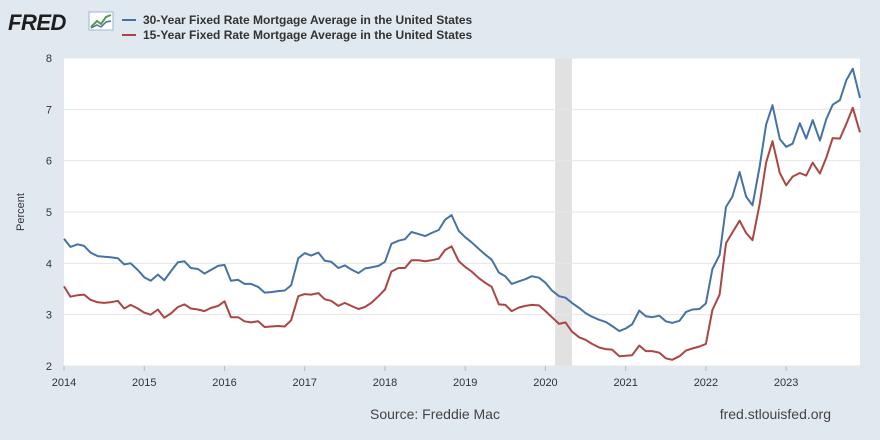 This screenshot has height=440, width=880. Describe the element at coordinates (625, 383) in the screenshot. I see `x-tick-label: 2021` at that location.